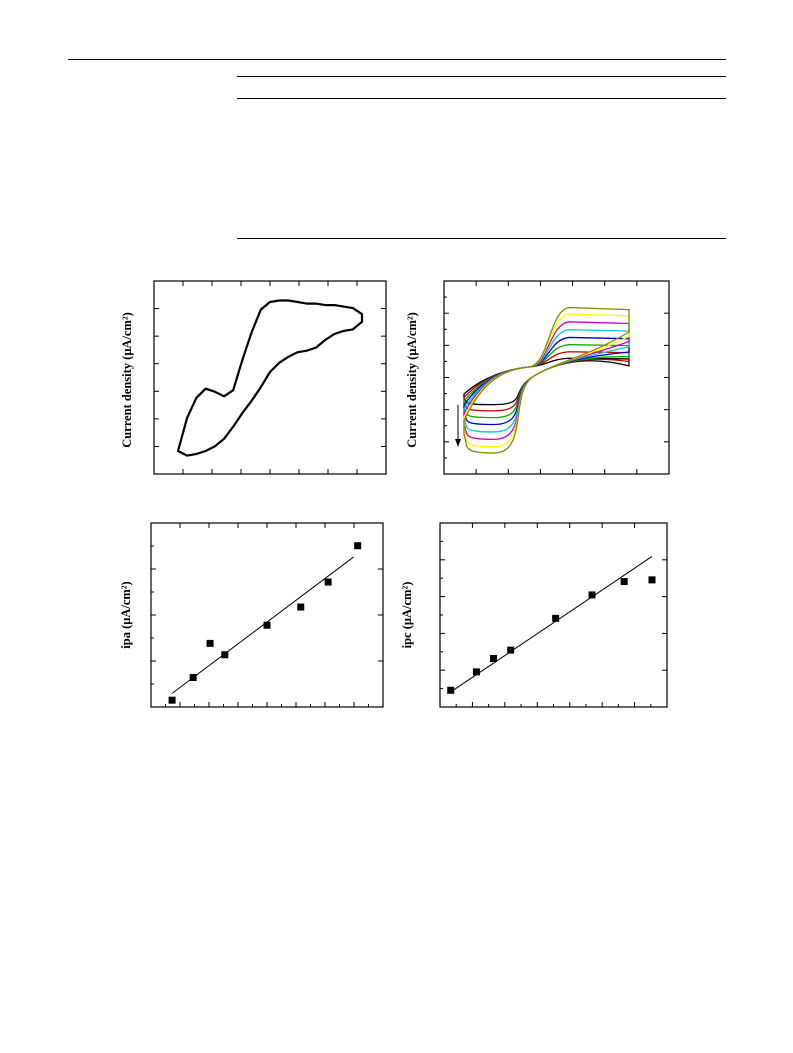 The width and height of the screenshot is (793, 1053). I want to click on y-axis-label: ipc (μA/cm²), so click(407, 615).